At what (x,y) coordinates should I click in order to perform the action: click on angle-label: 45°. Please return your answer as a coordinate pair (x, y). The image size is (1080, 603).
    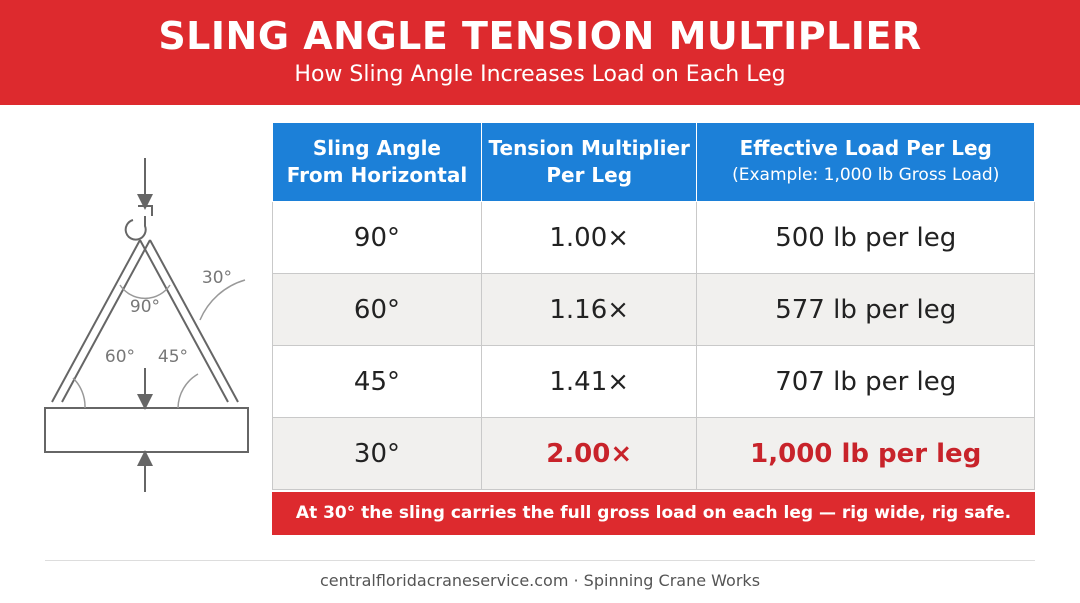
    Looking at the image, I should click on (173, 357).